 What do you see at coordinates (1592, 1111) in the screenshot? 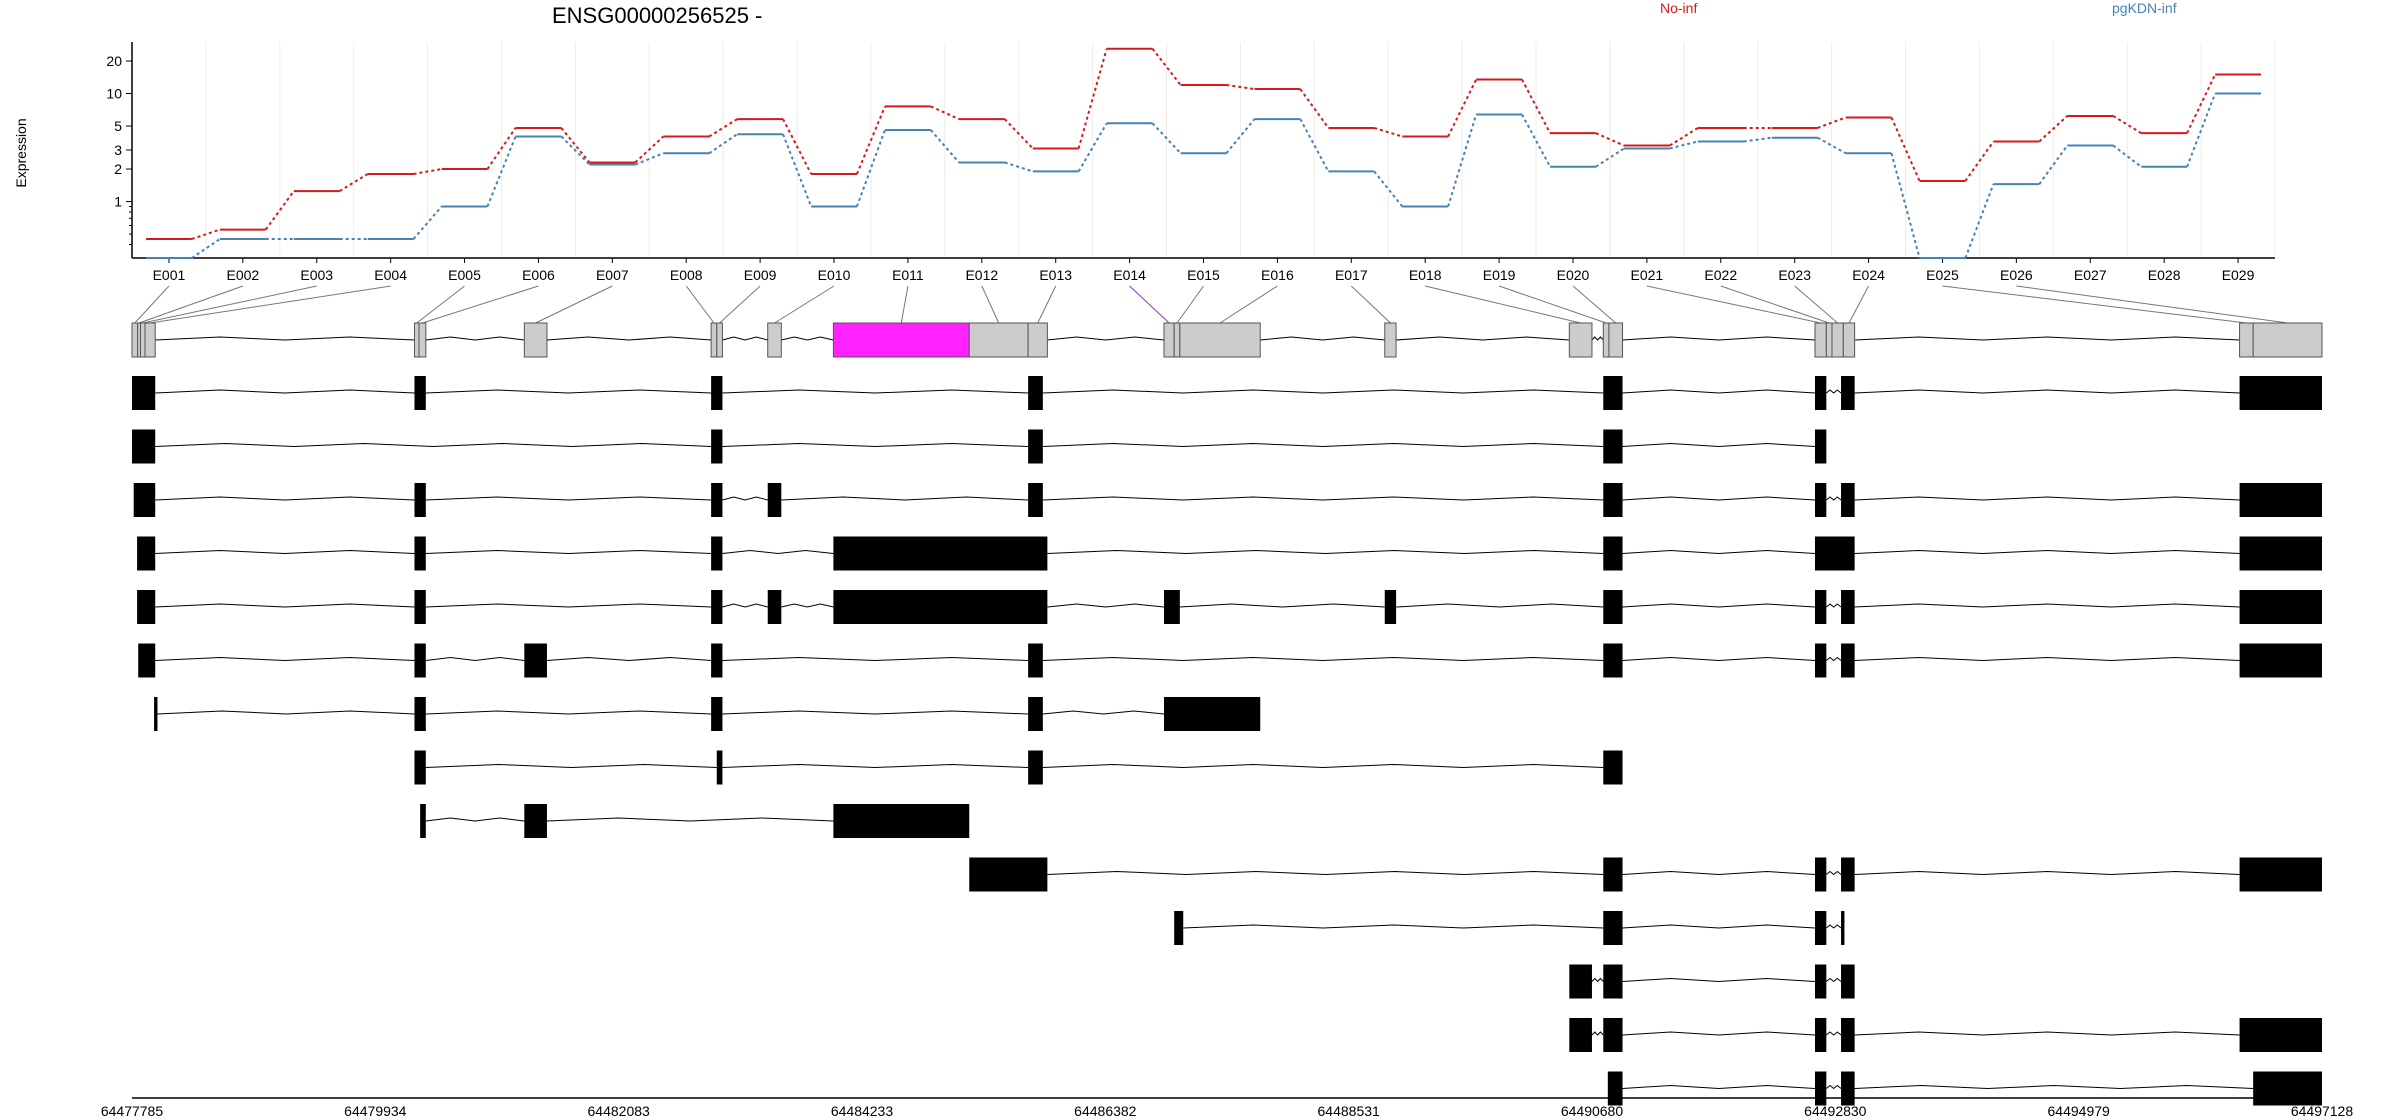
I see `genomic-tick-label: 64490680` at bounding box center [1592, 1111].